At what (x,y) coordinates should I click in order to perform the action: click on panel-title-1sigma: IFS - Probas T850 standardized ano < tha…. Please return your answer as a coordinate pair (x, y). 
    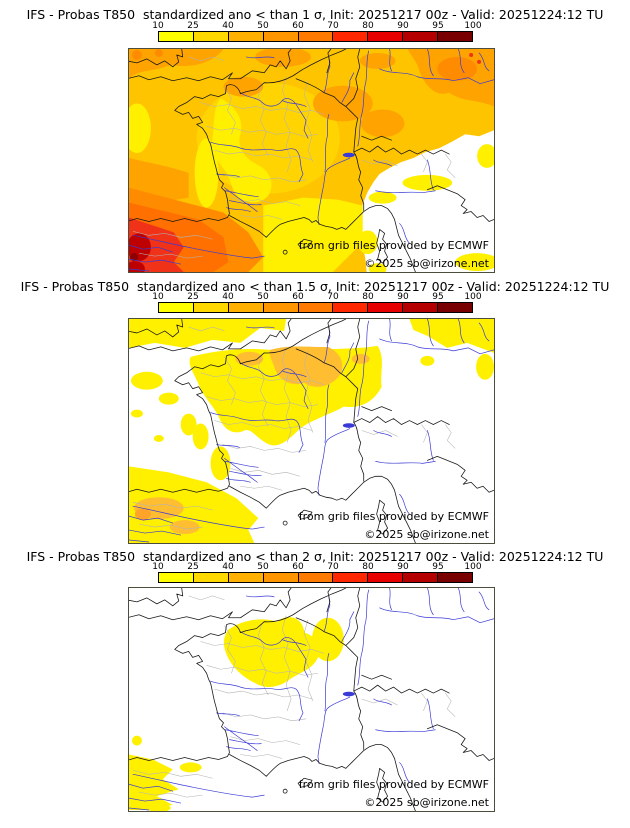
    Looking at the image, I should click on (315, 14).